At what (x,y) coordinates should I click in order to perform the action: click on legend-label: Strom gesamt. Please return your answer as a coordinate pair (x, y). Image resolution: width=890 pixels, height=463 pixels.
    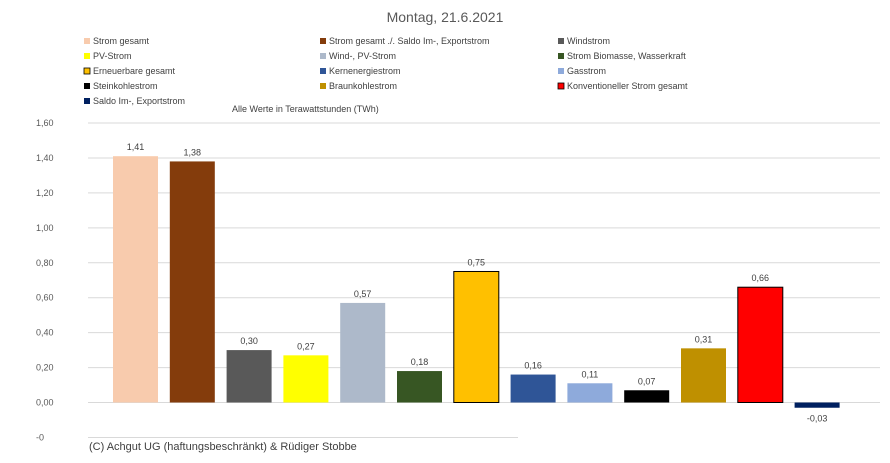
    Looking at the image, I should click on (121, 41).